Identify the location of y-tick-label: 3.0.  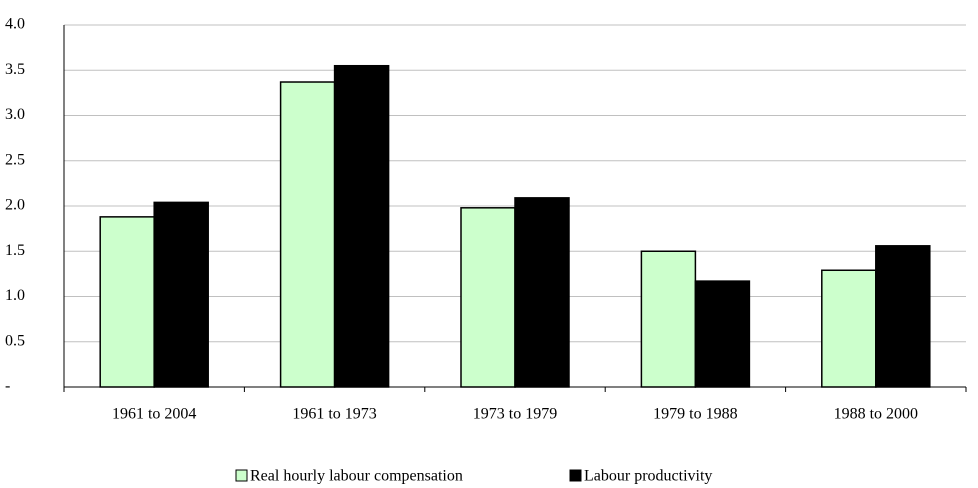
(15, 114).